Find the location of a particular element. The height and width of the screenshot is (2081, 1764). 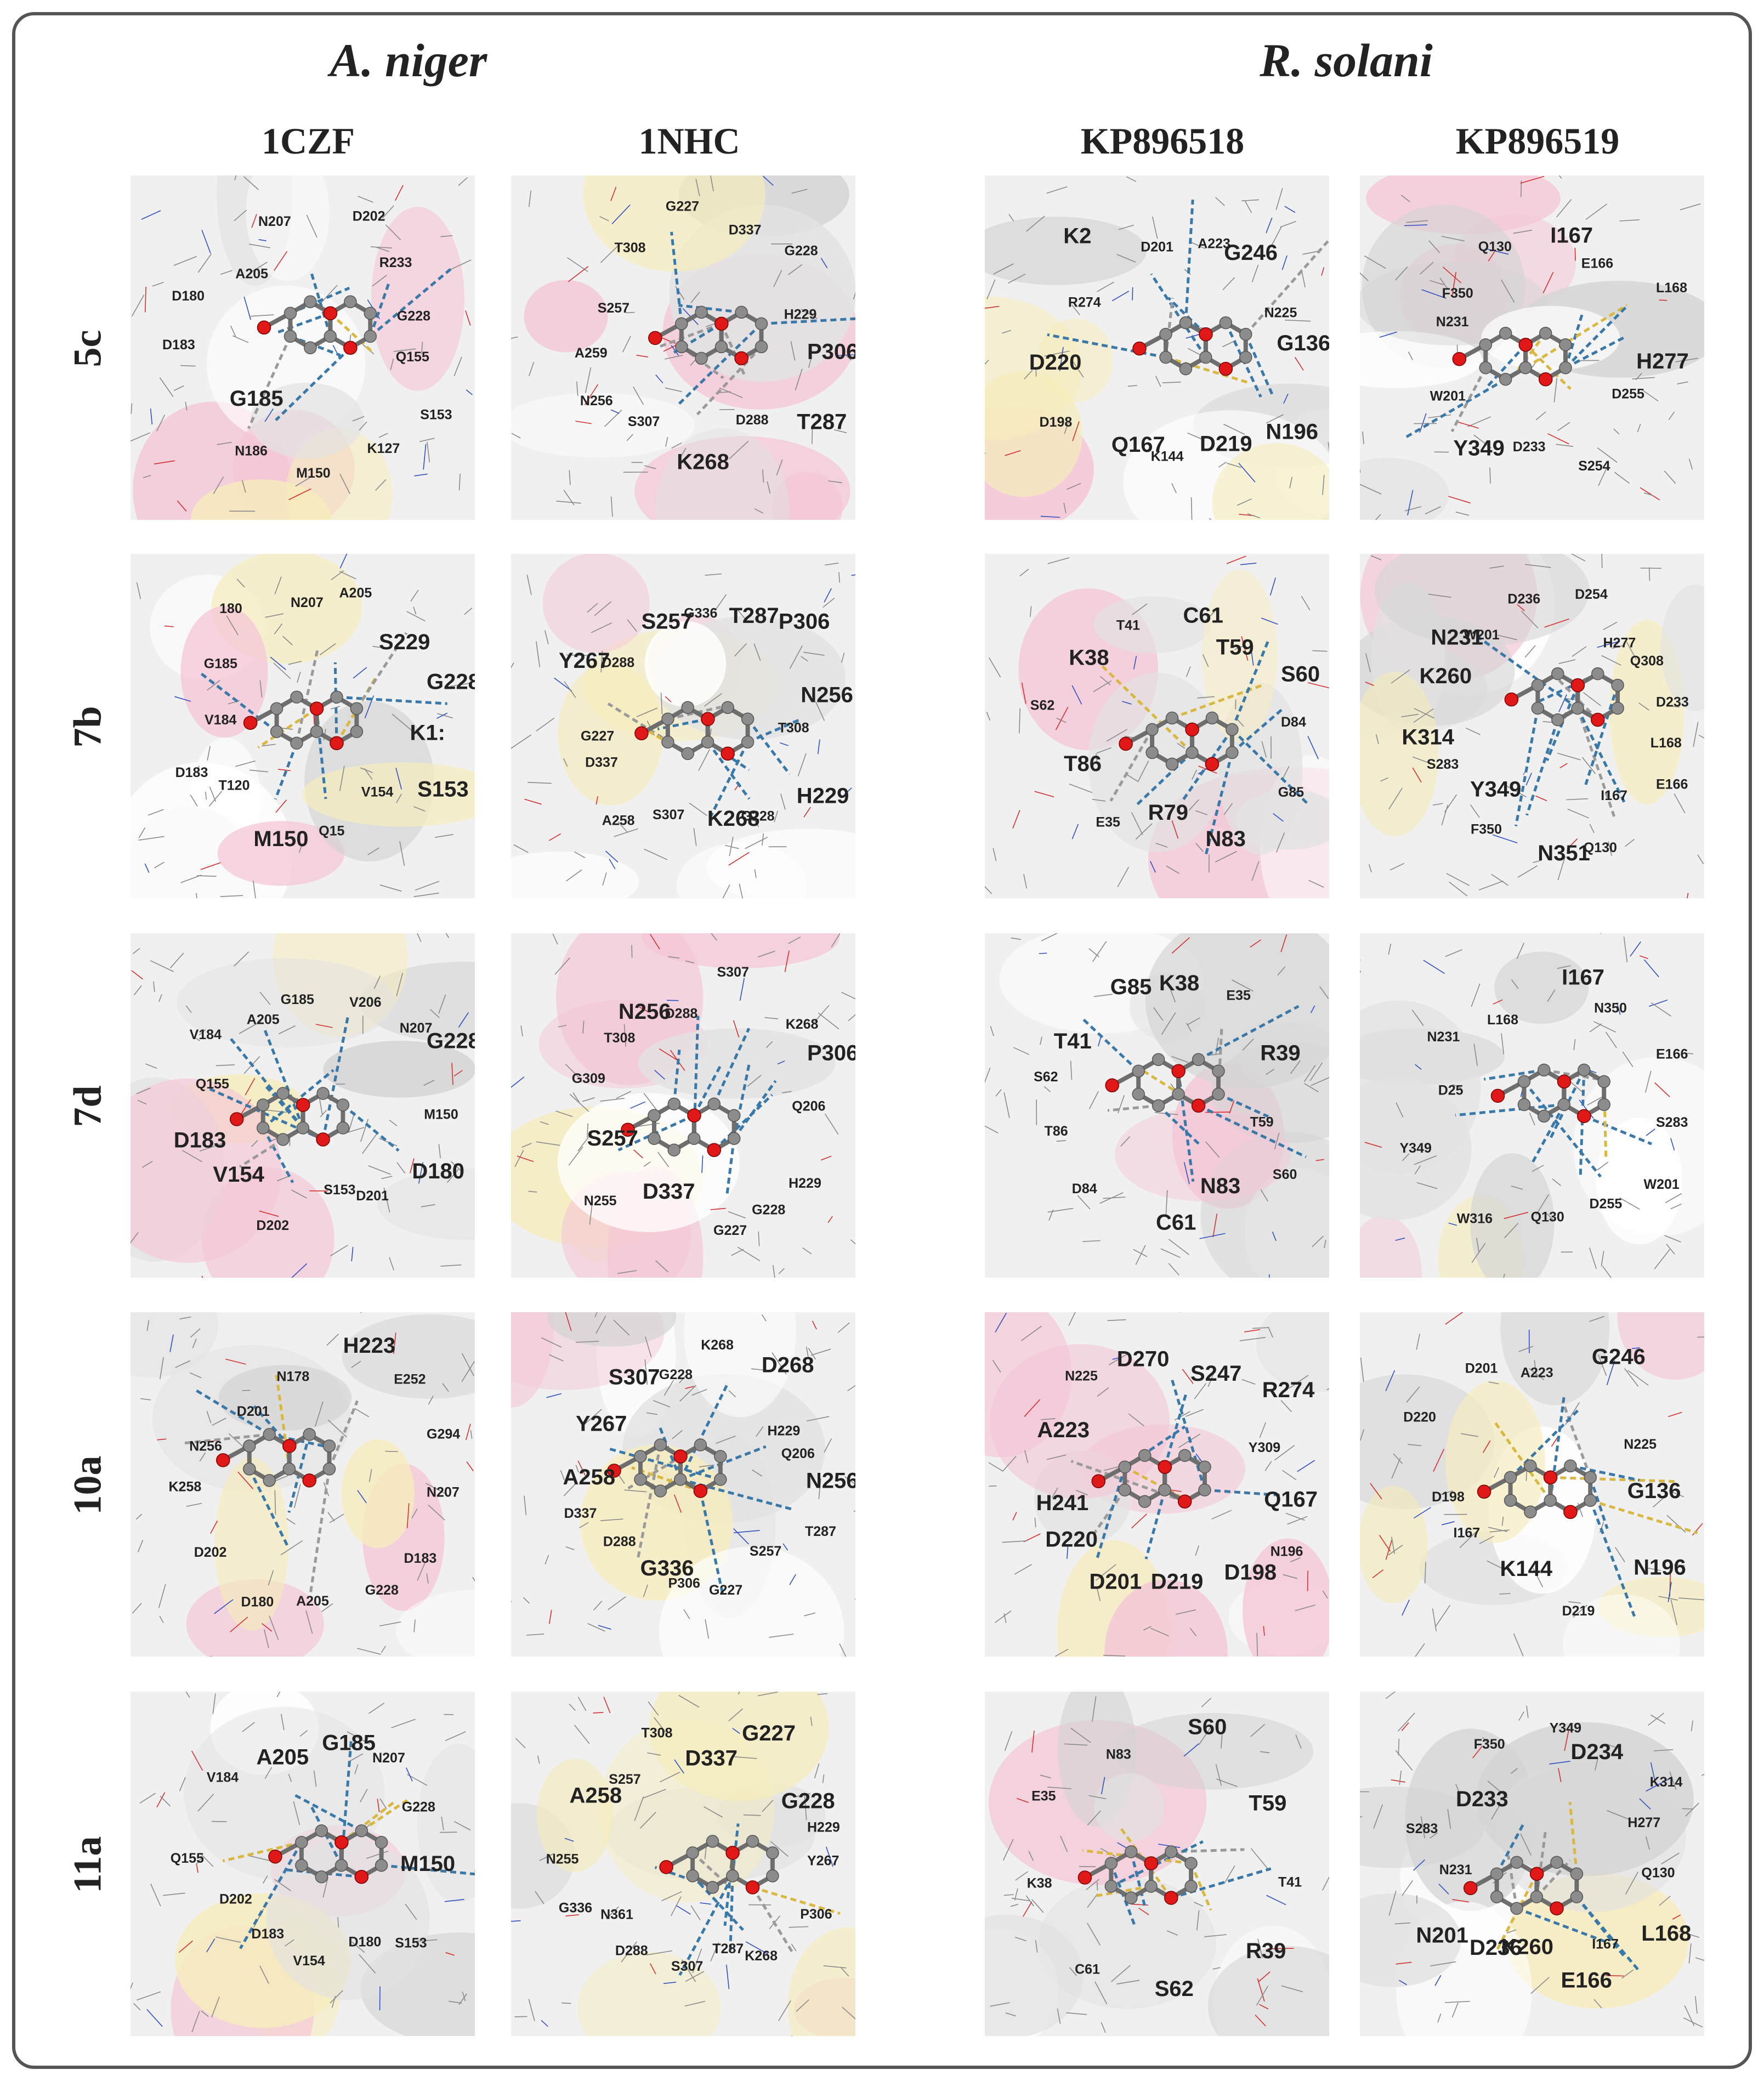

residue-label: N83 is located at coordinates (1226, 839).